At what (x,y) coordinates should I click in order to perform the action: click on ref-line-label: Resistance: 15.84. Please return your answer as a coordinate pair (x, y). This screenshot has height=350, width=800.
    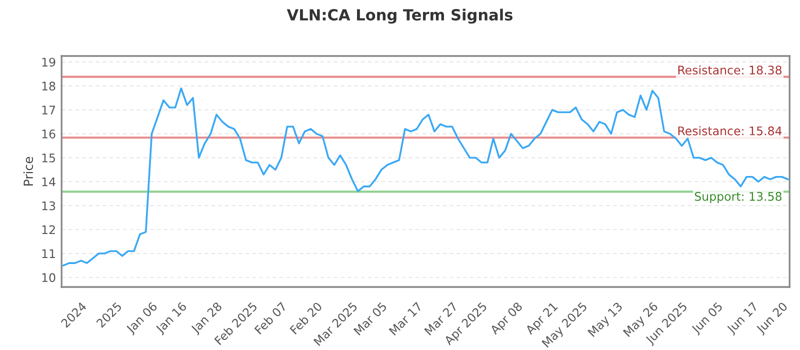
    Looking at the image, I should click on (730, 131).